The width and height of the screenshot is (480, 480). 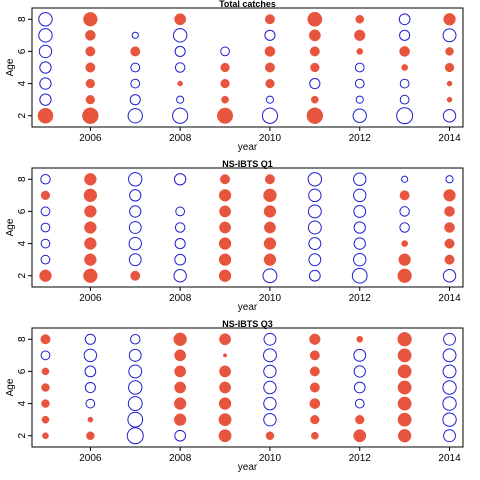 I want to click on x-tick-label: 2010, so click(x=270, y=298).